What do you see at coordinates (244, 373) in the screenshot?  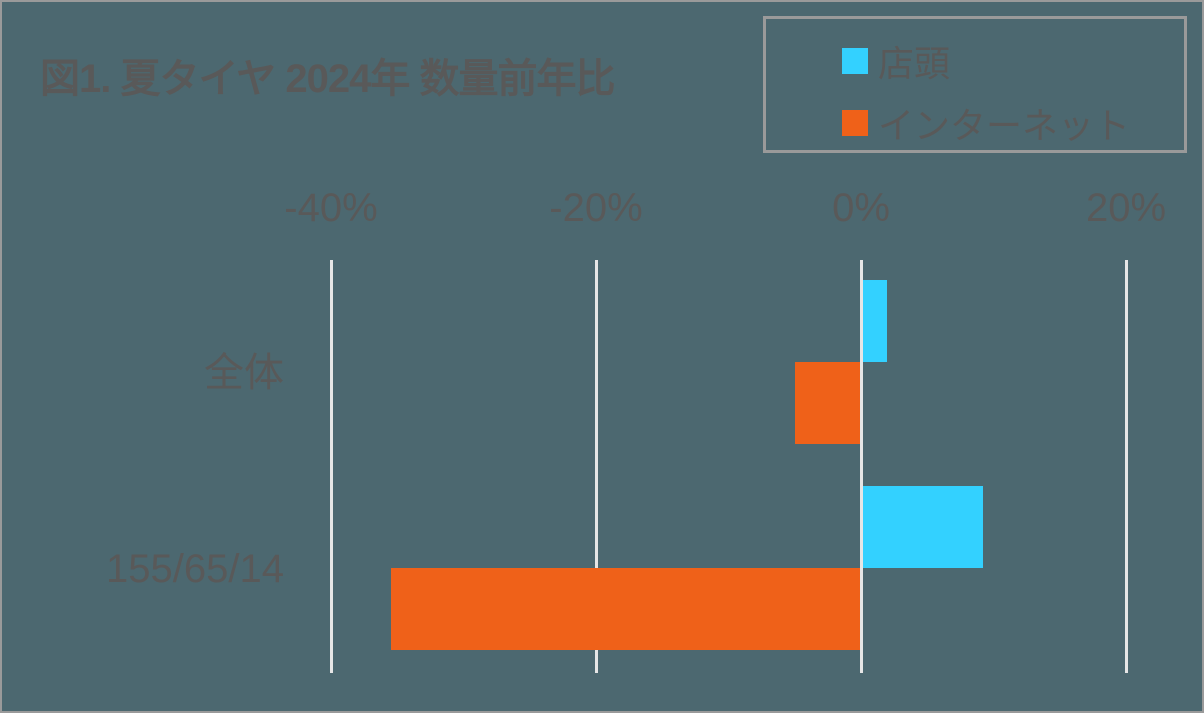 I see `category-label: 全体` at bounding box center [244, 373].